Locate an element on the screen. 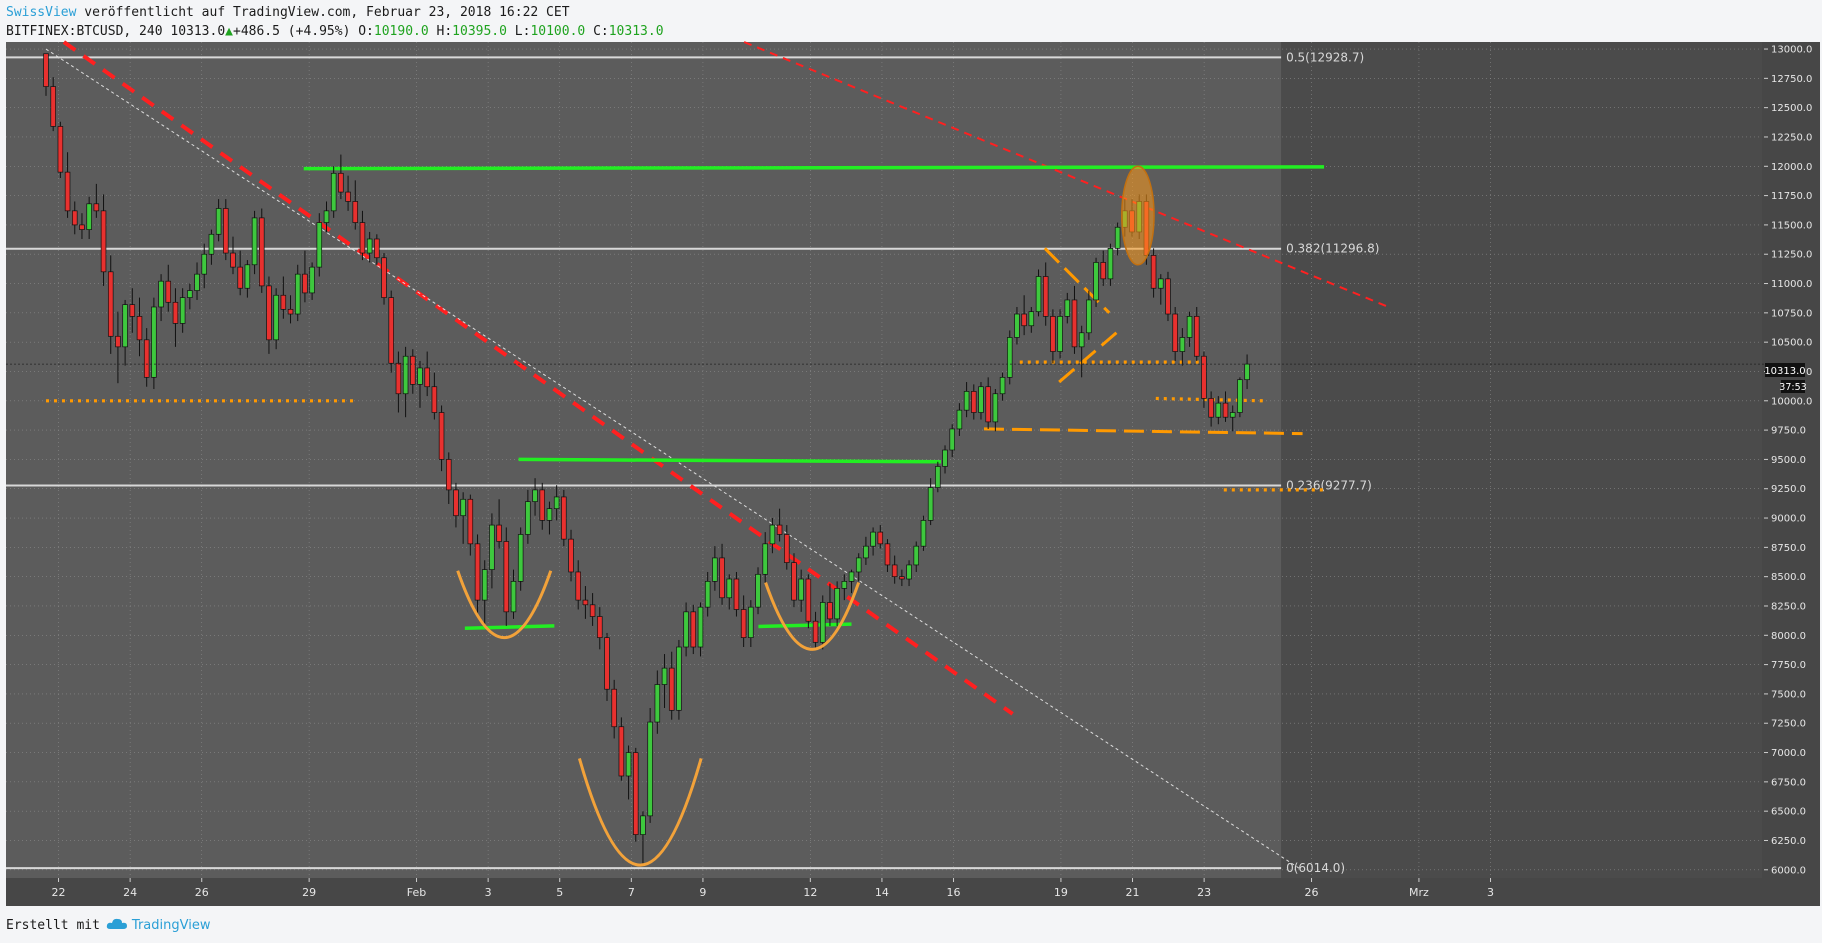 The height and width of the screenshot is (943, 1822). time-axis: 22 24 26 29 Feb 3 5 7 9 12 14 16 19 21 23 26 Mrz 3 is located at coordinates (773, 888).